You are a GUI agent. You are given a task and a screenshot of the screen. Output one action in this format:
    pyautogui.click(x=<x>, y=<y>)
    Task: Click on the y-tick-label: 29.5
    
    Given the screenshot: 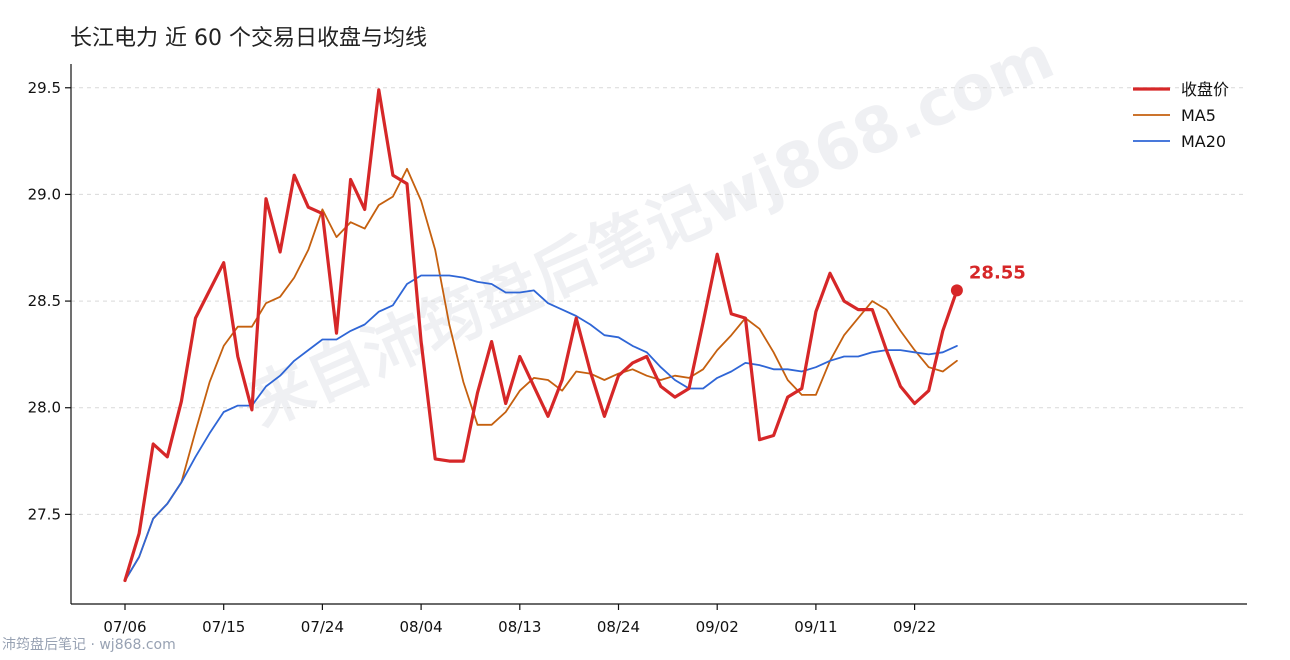 What is the action you would take?
    pyautogui.click(x=44, y=88)
    